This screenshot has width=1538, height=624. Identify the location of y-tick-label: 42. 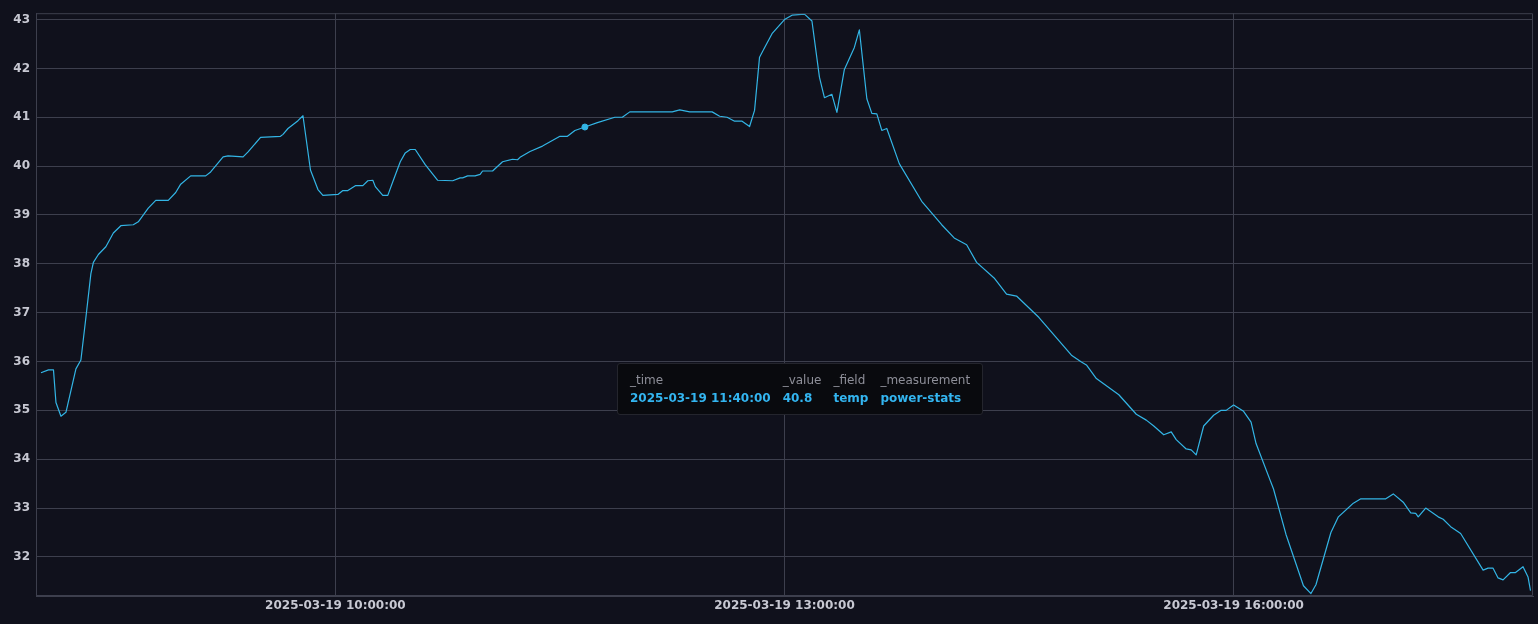
(21, 67).